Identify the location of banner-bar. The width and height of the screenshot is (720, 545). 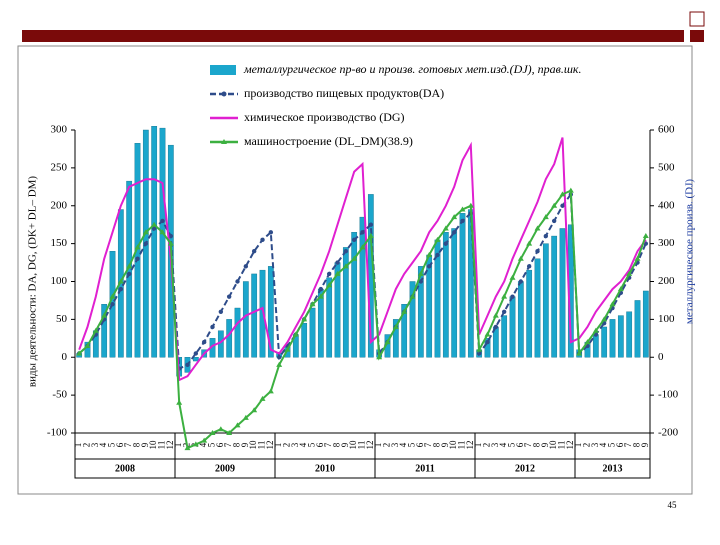
(353, 36).